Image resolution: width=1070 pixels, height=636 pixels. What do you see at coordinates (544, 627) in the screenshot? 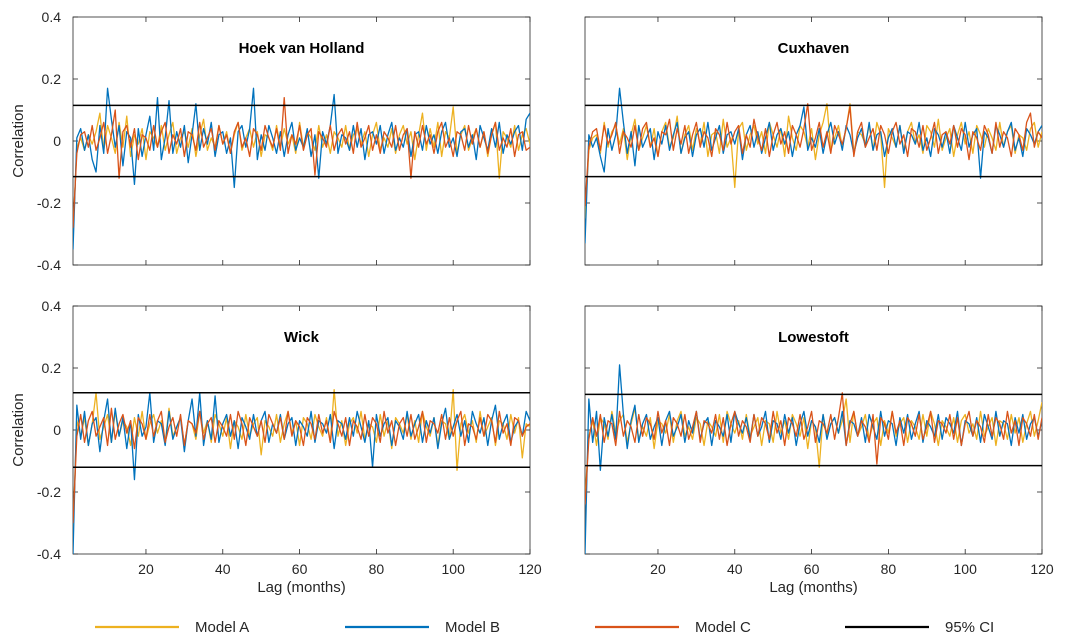
I see `legend: Model A Model B Model C 95% CI` at bounding box center [544, 627].